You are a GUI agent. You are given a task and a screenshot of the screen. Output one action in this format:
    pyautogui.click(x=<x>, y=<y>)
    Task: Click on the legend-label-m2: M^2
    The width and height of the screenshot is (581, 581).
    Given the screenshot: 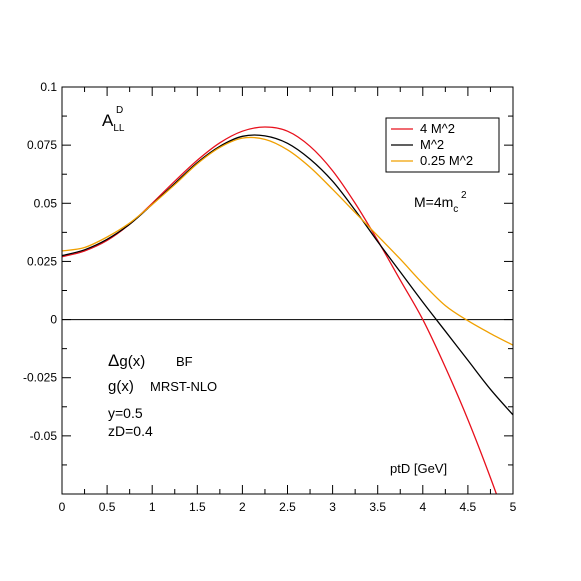 What is the action you would take?
    pyautogui.click(x=432, y=144)
    